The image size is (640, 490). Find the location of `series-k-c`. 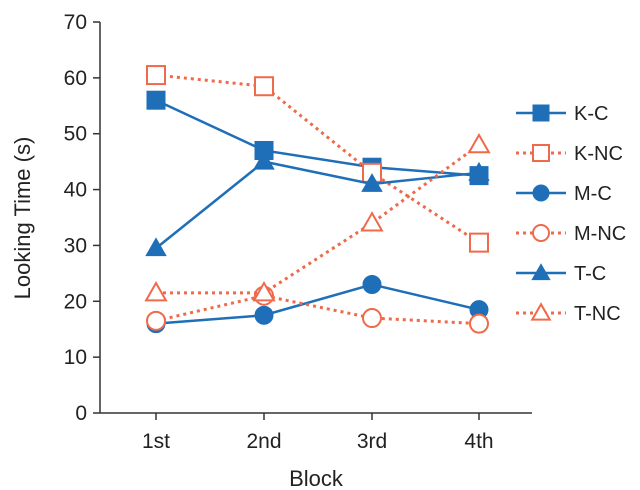

series-k-c is located at coordinates (317, 138).